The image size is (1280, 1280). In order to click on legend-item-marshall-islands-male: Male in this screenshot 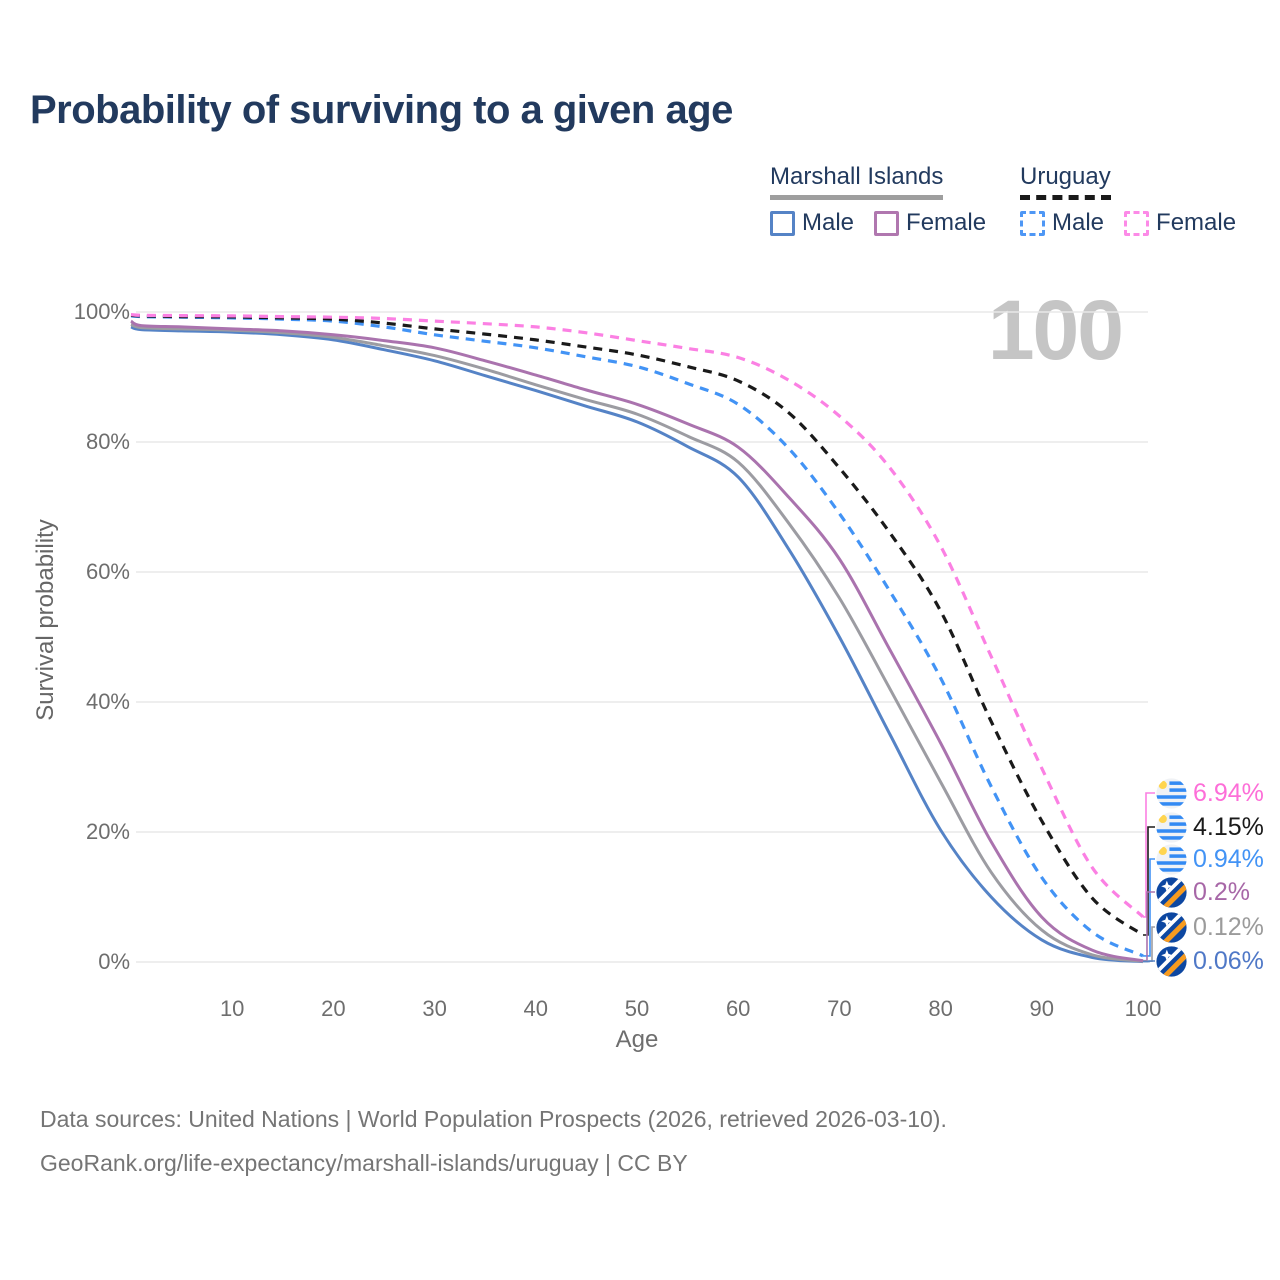, I will do `click(812, 223)`.